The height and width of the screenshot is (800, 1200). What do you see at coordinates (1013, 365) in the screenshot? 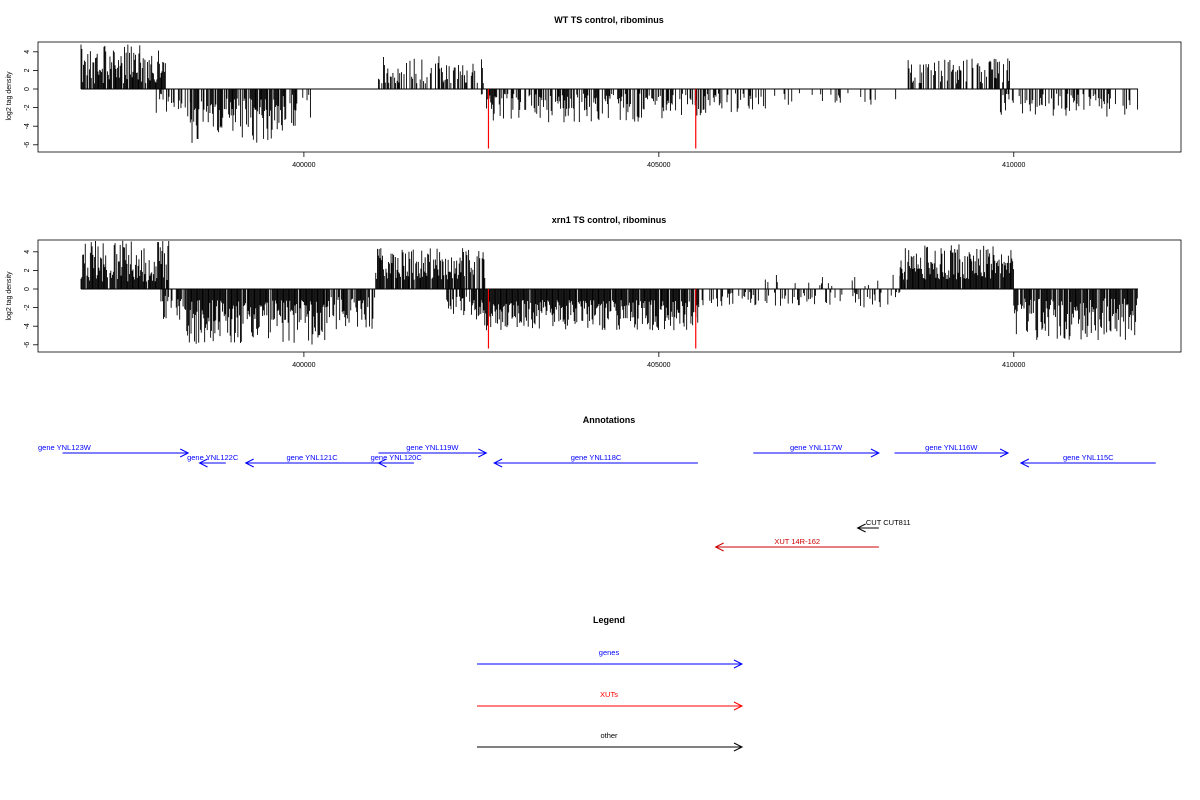
I see `xrn1-x-tick-label: 410000` at bounding box center [1013, 365].